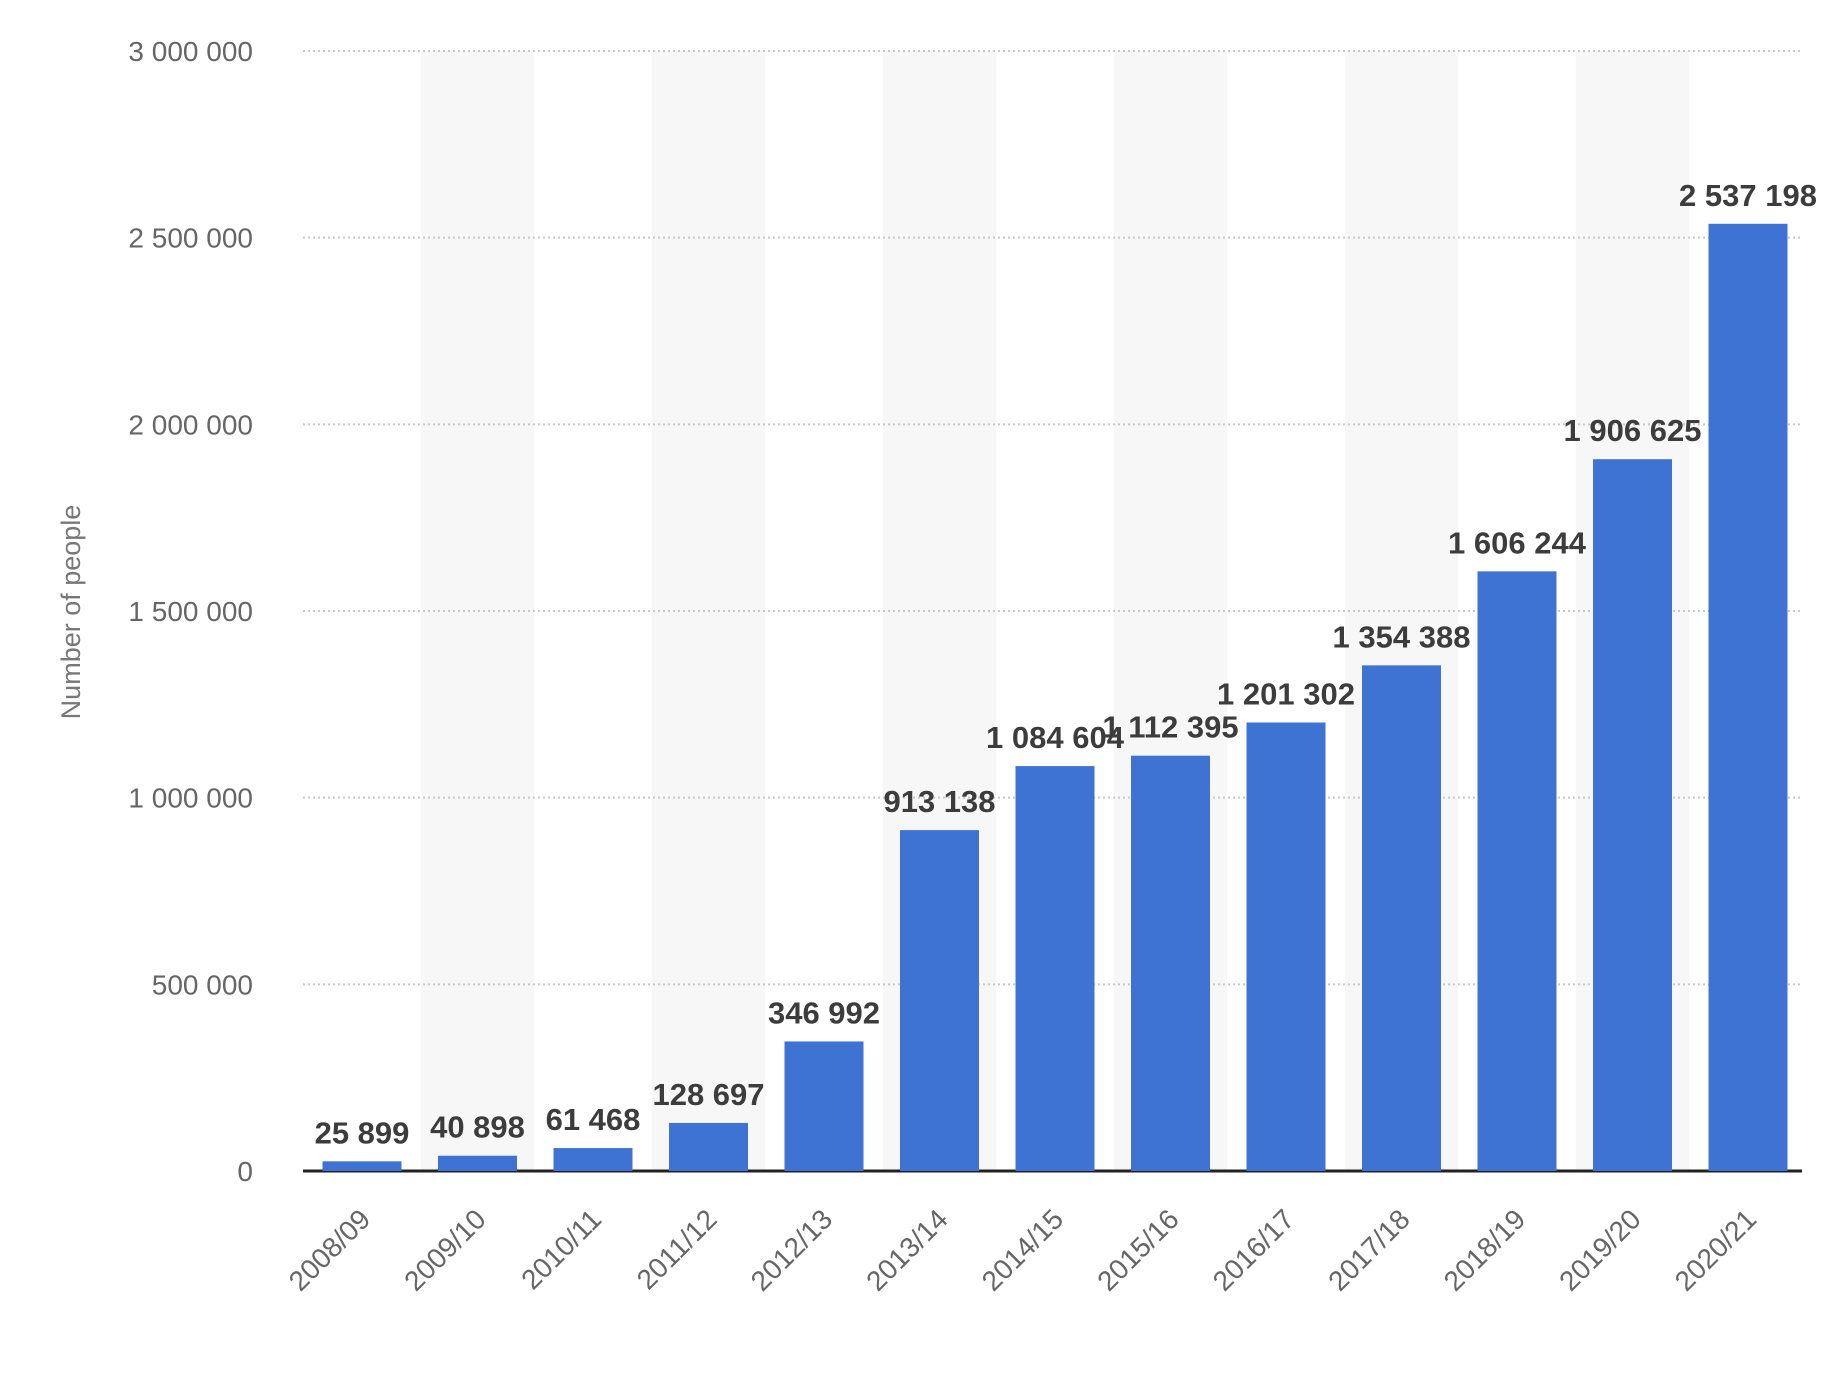 The image size is (1847, 1376). Describe the element at coordinates (1022, 1249) in the screenshot. I see `x-tick-label: 2014/15` at that location.